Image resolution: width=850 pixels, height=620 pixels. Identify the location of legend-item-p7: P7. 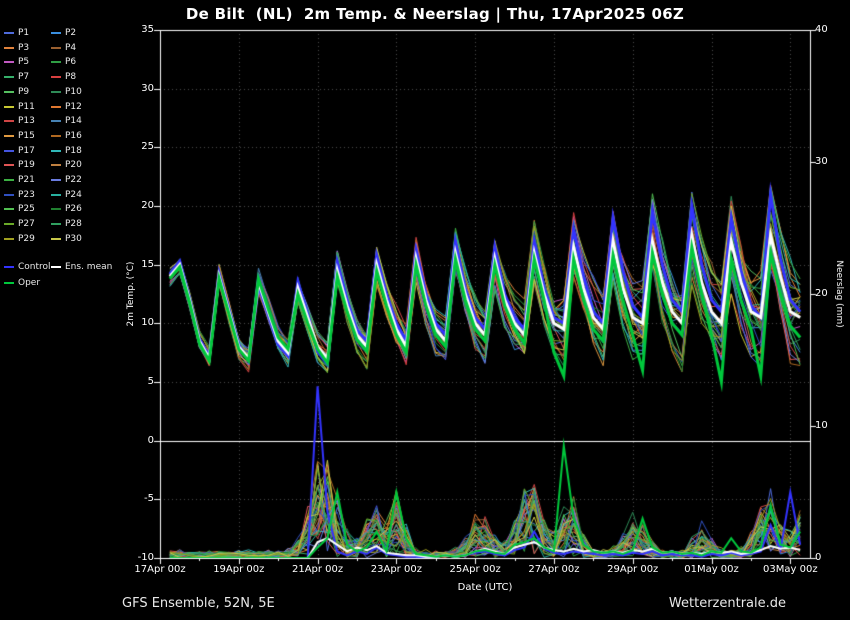
(16, 77).